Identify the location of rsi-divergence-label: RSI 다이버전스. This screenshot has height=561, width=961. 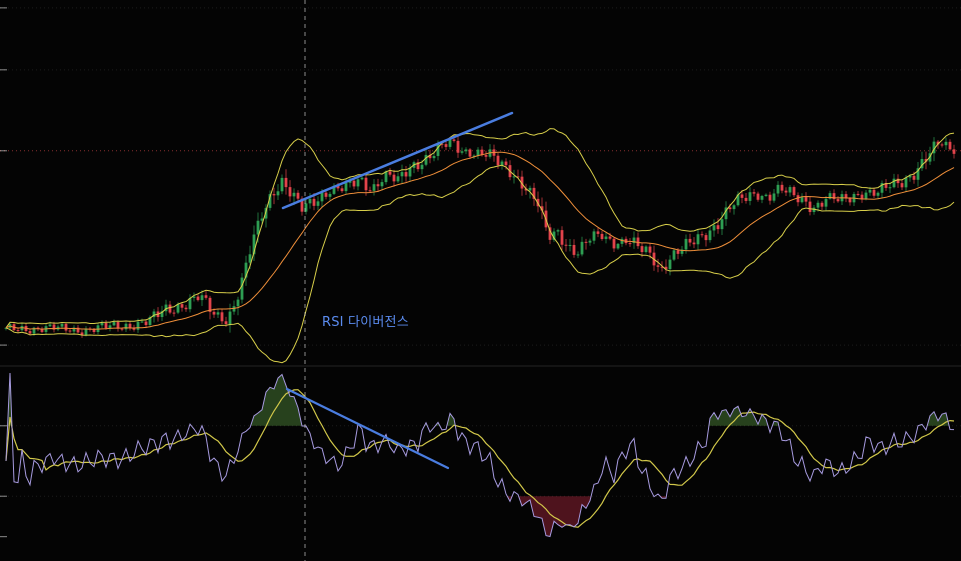
(365, 322).